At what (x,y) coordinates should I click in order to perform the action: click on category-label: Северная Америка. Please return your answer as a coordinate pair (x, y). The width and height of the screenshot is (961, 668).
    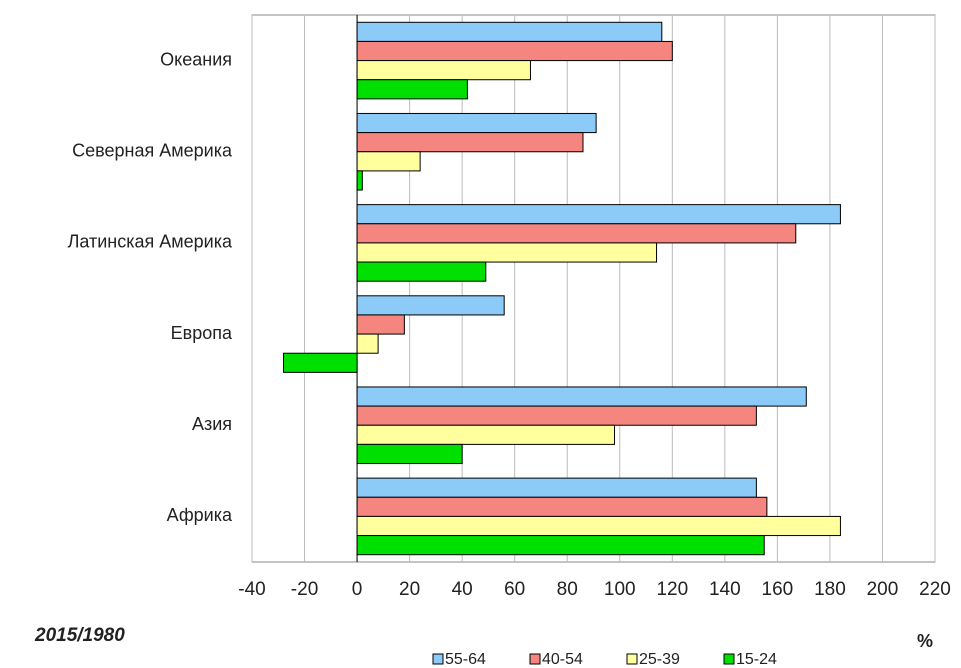
    Looking at the image, I should click on (152, 151).